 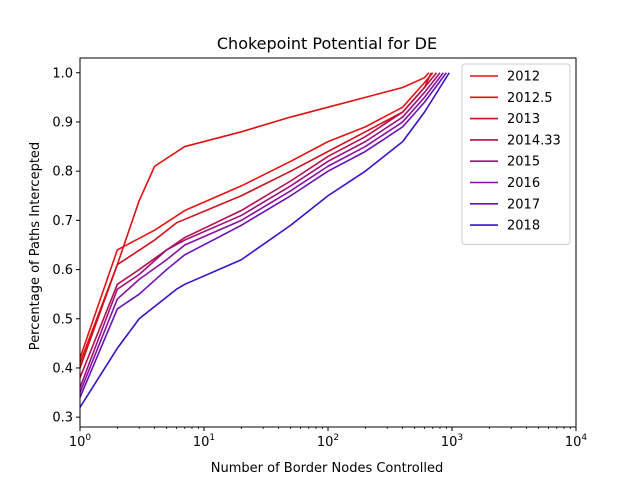 I want to click on x-tick-label: 10¹, so click(x=204, y=441).